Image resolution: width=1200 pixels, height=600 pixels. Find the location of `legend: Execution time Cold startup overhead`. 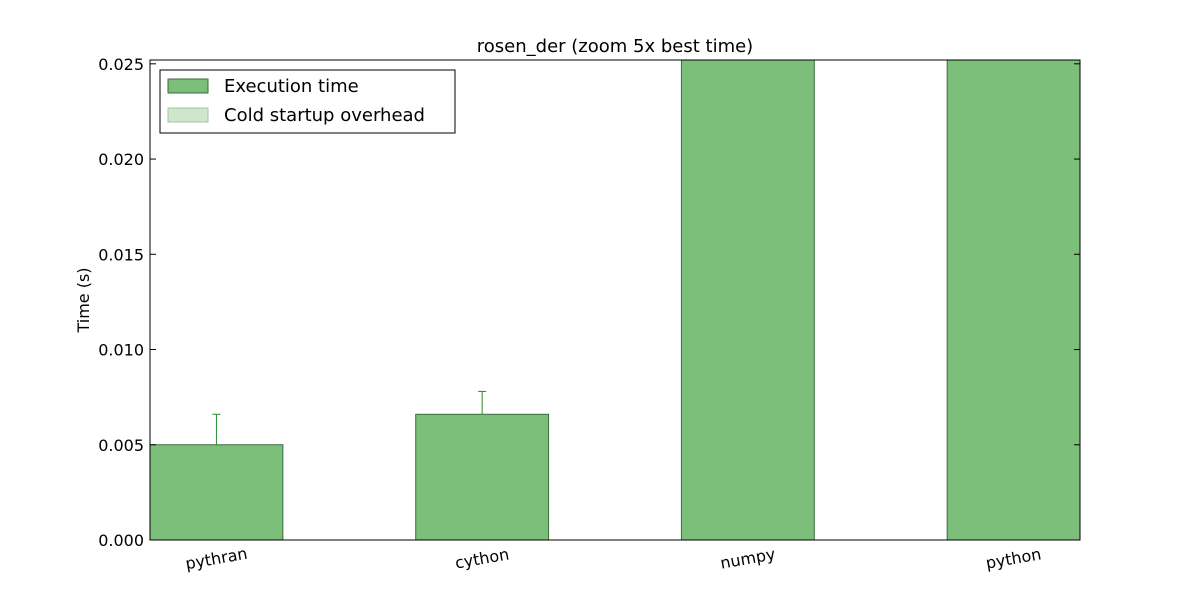

legend: Execution time Cold startup overhead is located at coordinates (307, 101).